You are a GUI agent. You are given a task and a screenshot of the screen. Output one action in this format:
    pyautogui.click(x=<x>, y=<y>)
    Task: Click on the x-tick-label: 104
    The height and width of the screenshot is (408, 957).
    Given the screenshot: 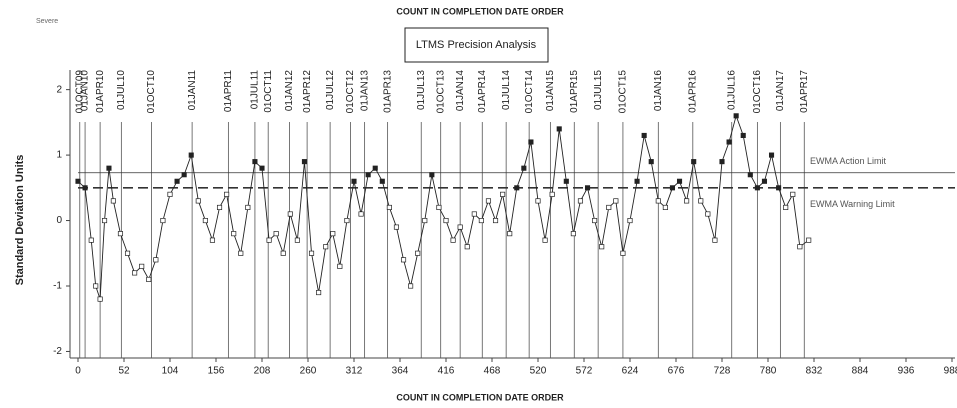 What is the action you would take?
    pyautogui.click(x=170, y=371)
    